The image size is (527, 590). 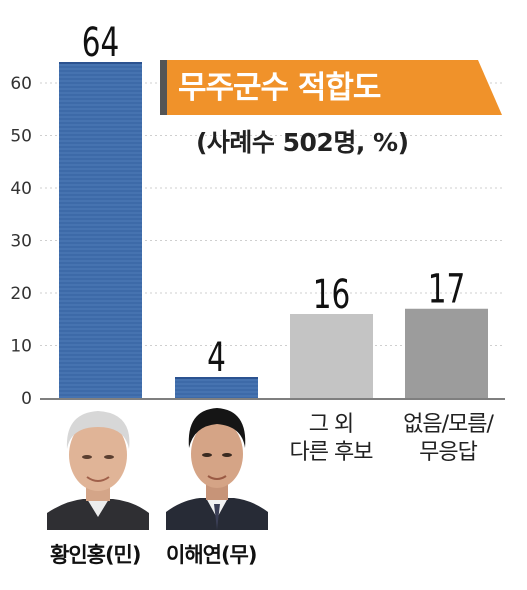 I want to click on bar-value-label: 64, so click(x=101, y=42).